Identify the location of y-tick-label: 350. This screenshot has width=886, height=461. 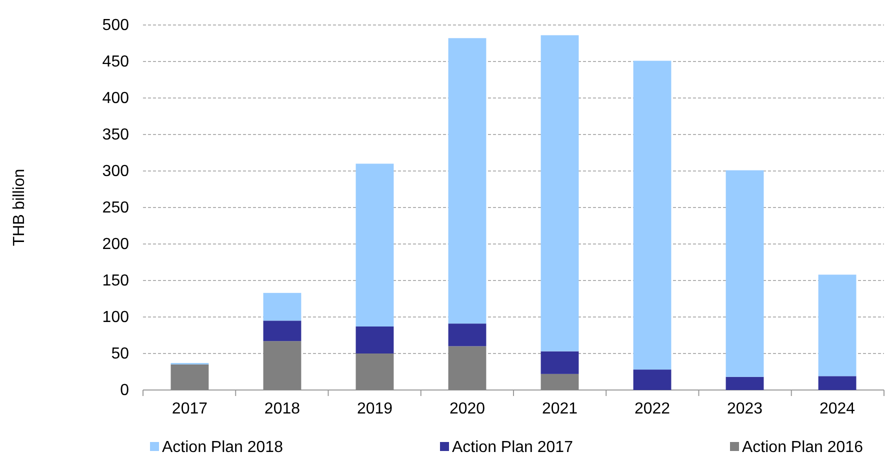
(116, 135).